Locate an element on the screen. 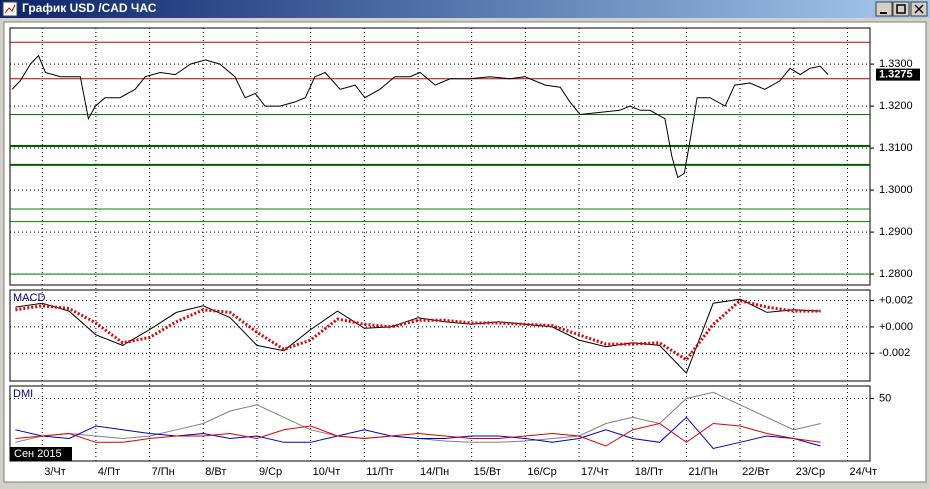 The width and height of the screenshot is (930, 489). maximize-button is located at coordinates (901, 9).